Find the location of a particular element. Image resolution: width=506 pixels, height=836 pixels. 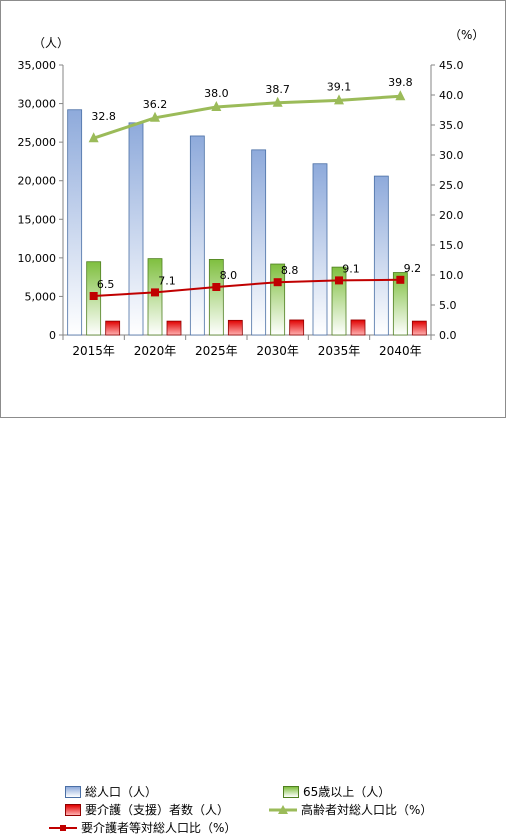

left-tick-label: 35,000 is located at coordinates (37, 65).